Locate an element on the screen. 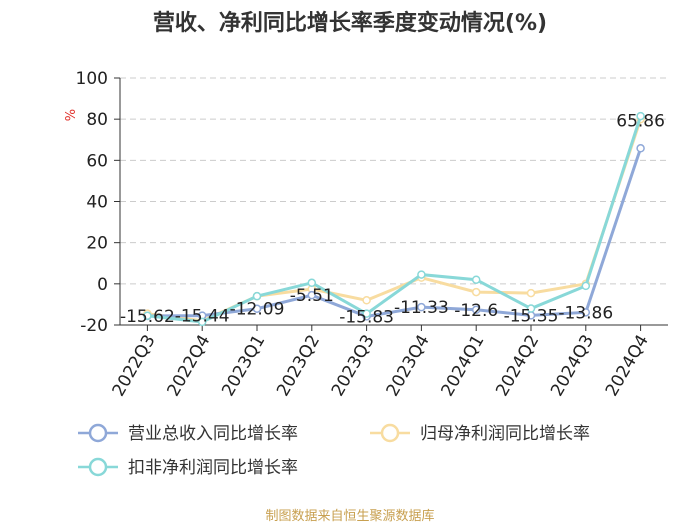  data-label: -12.6 is located at coordinates (476, 311).